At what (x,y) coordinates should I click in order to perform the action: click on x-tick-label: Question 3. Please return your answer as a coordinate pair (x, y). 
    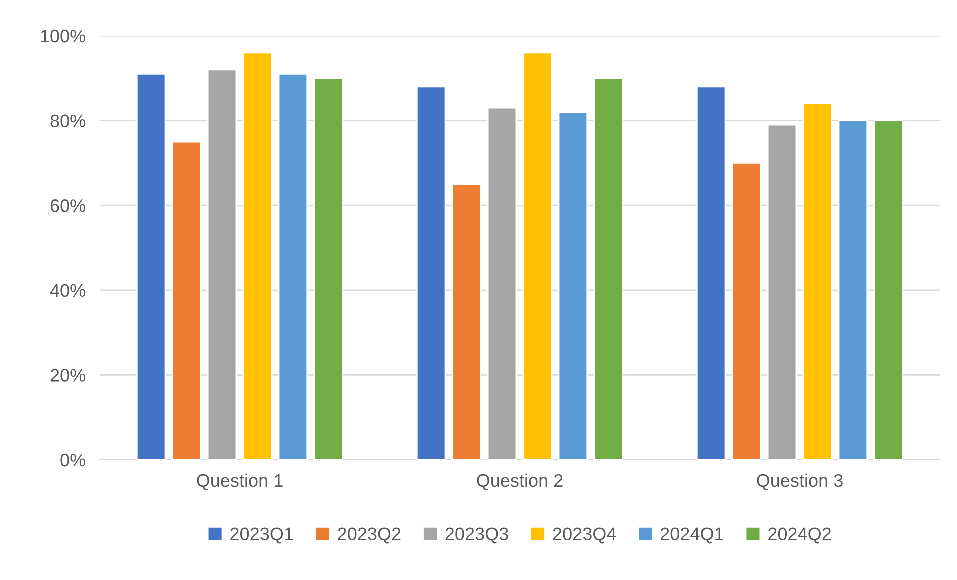
    Looking at the image, I should click on (800, 482).